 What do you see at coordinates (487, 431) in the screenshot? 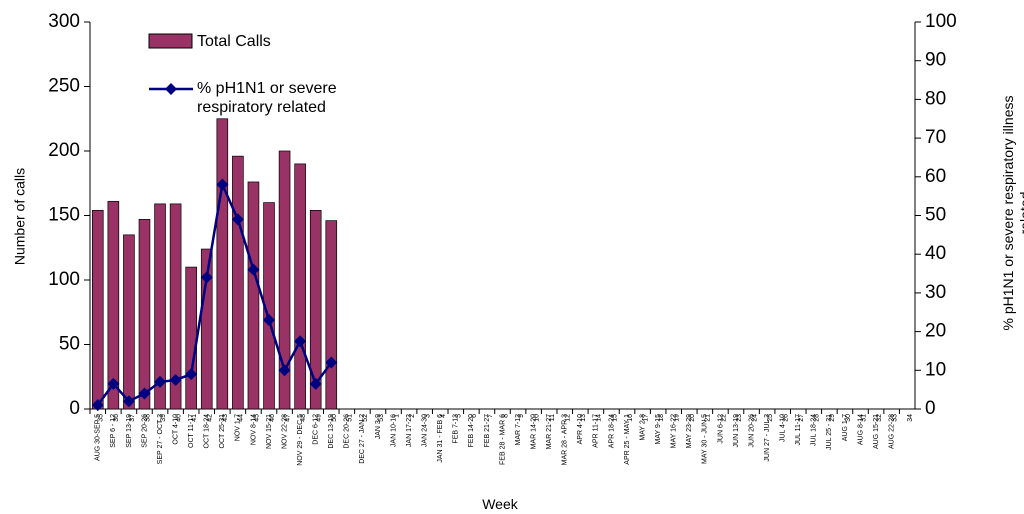
I see `x-tick-label: FEB 21-27` at bounding box center [487, 431].